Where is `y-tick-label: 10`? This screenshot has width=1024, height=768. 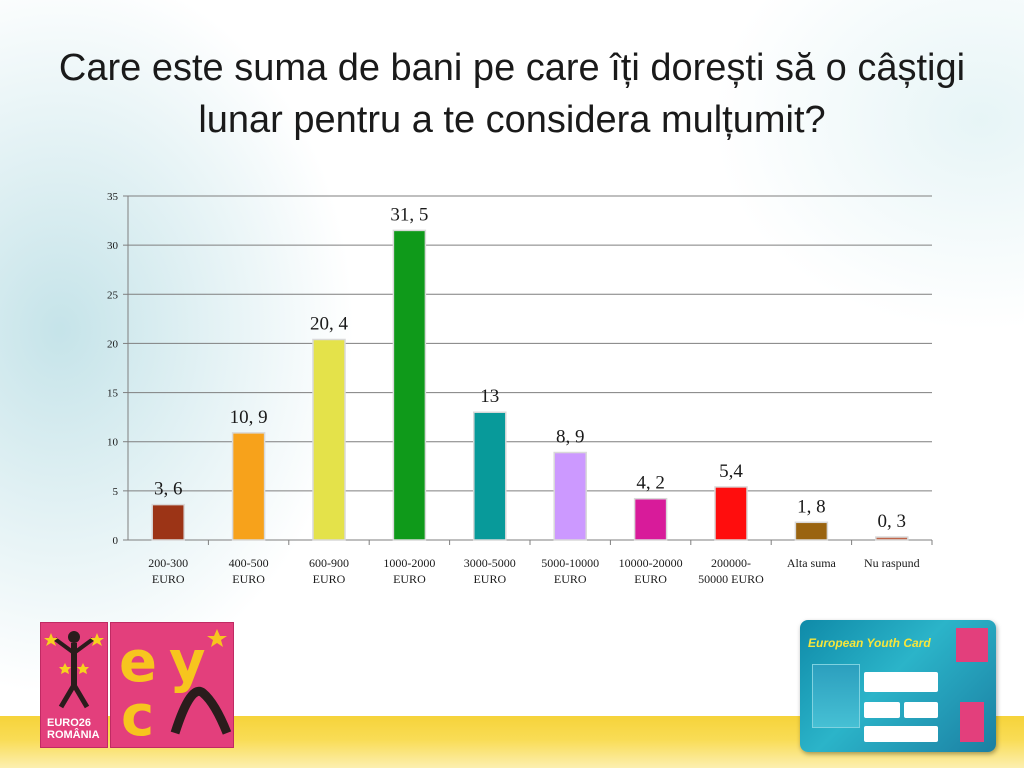
y-tick-label: 10 is located at coordinates (113, 443).